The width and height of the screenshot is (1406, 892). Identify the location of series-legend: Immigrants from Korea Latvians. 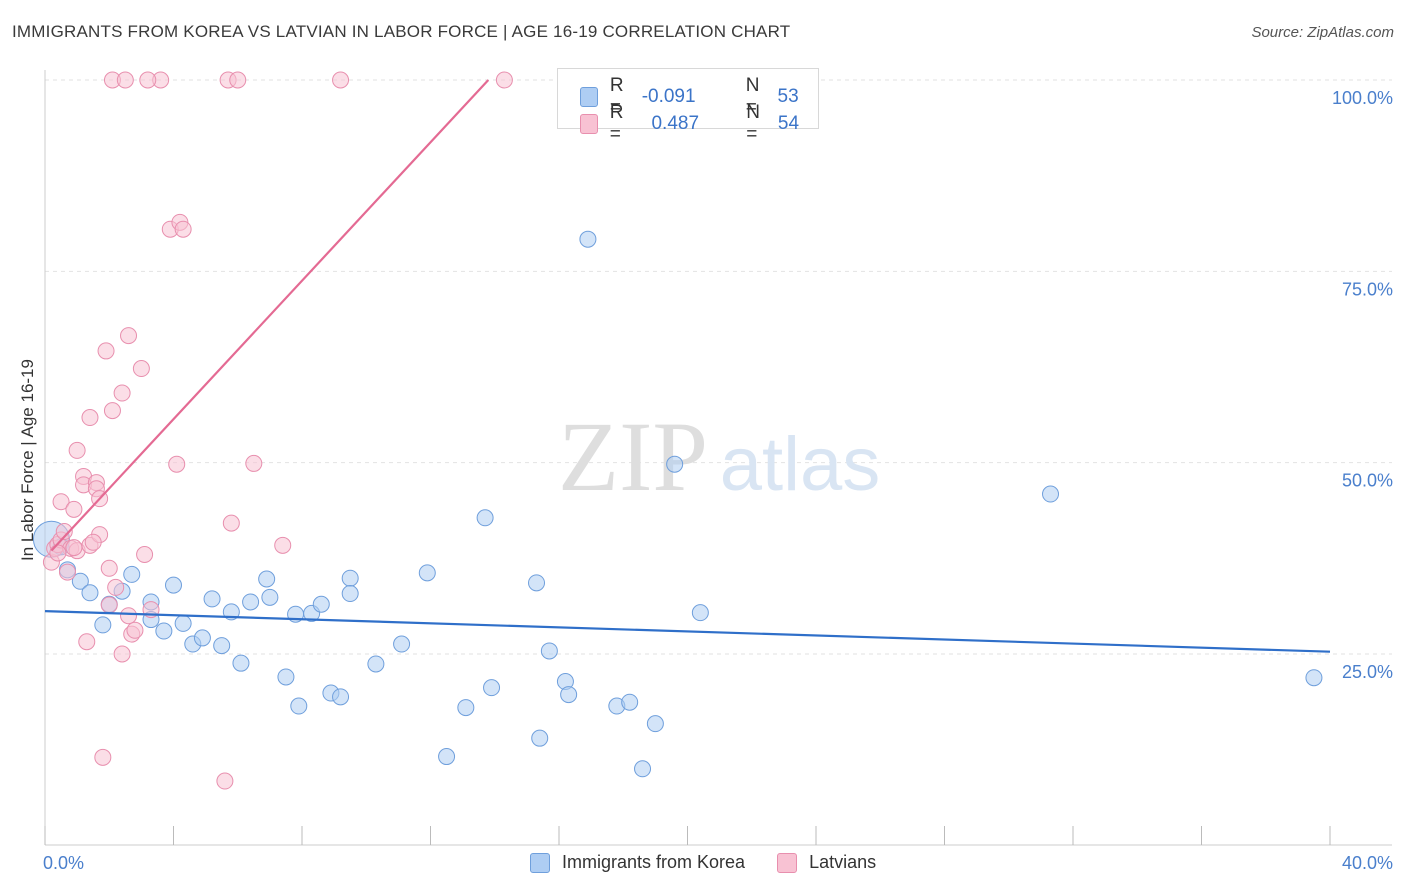
(719, 862).